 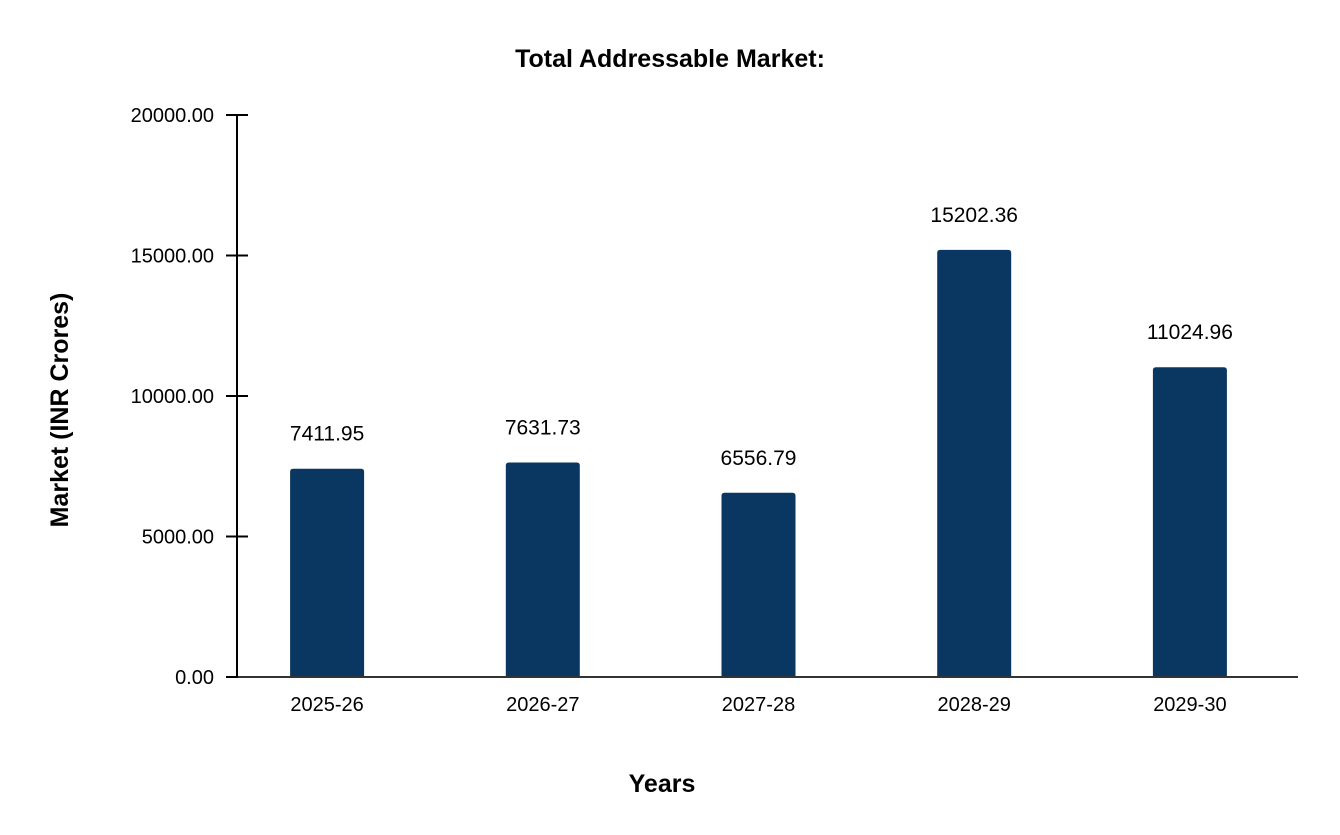 I want to click on x-axis-title: Years, so click(x=662, y=784).